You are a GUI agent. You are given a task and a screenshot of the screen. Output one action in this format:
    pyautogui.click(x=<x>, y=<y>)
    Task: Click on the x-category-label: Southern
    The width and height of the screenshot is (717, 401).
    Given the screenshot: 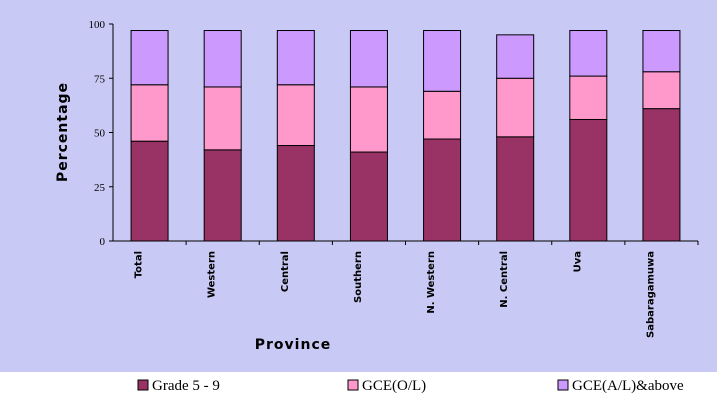 What is the action you would take?
    pyautogui.click(x=358, y=277)
    